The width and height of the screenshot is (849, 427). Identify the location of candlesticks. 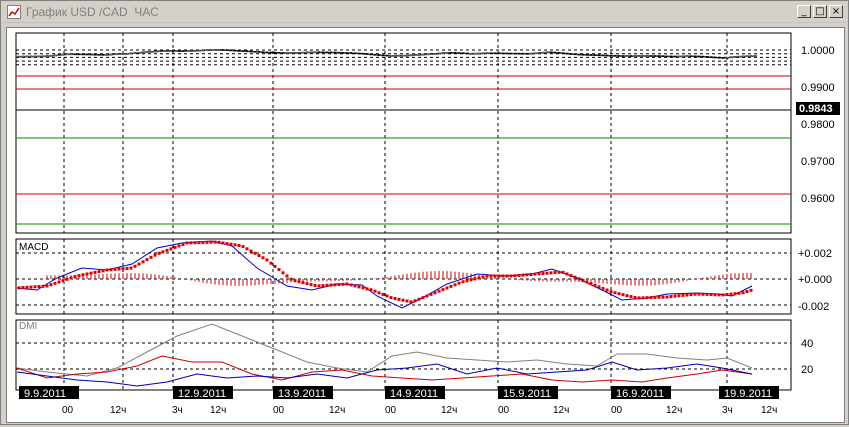
(387, 53).